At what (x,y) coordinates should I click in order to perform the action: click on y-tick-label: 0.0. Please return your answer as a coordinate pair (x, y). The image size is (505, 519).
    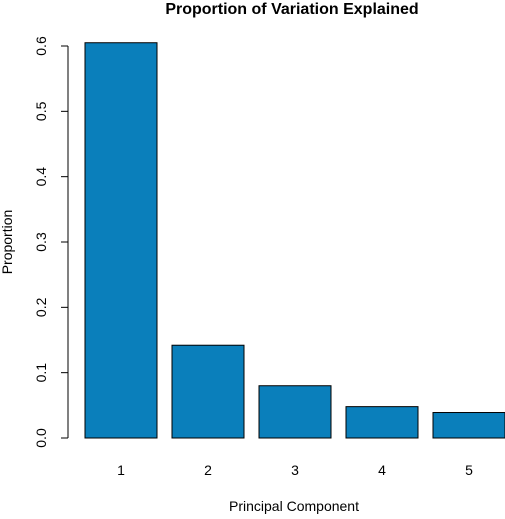
    Looking at the image, I should click on (41, 438).